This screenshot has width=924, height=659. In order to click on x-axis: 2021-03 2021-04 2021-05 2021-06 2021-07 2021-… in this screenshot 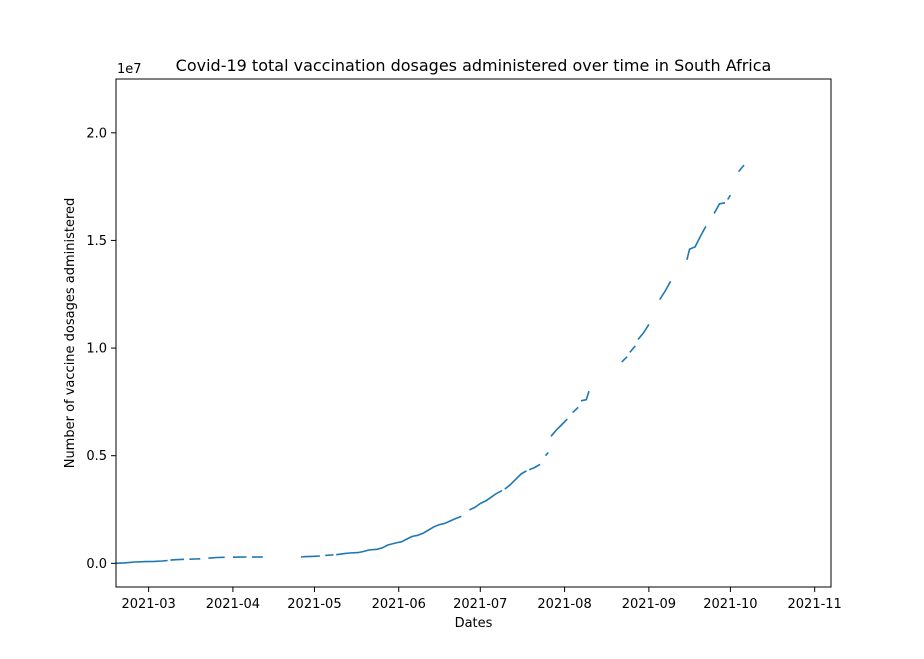, I will do `click(481, 599)`.